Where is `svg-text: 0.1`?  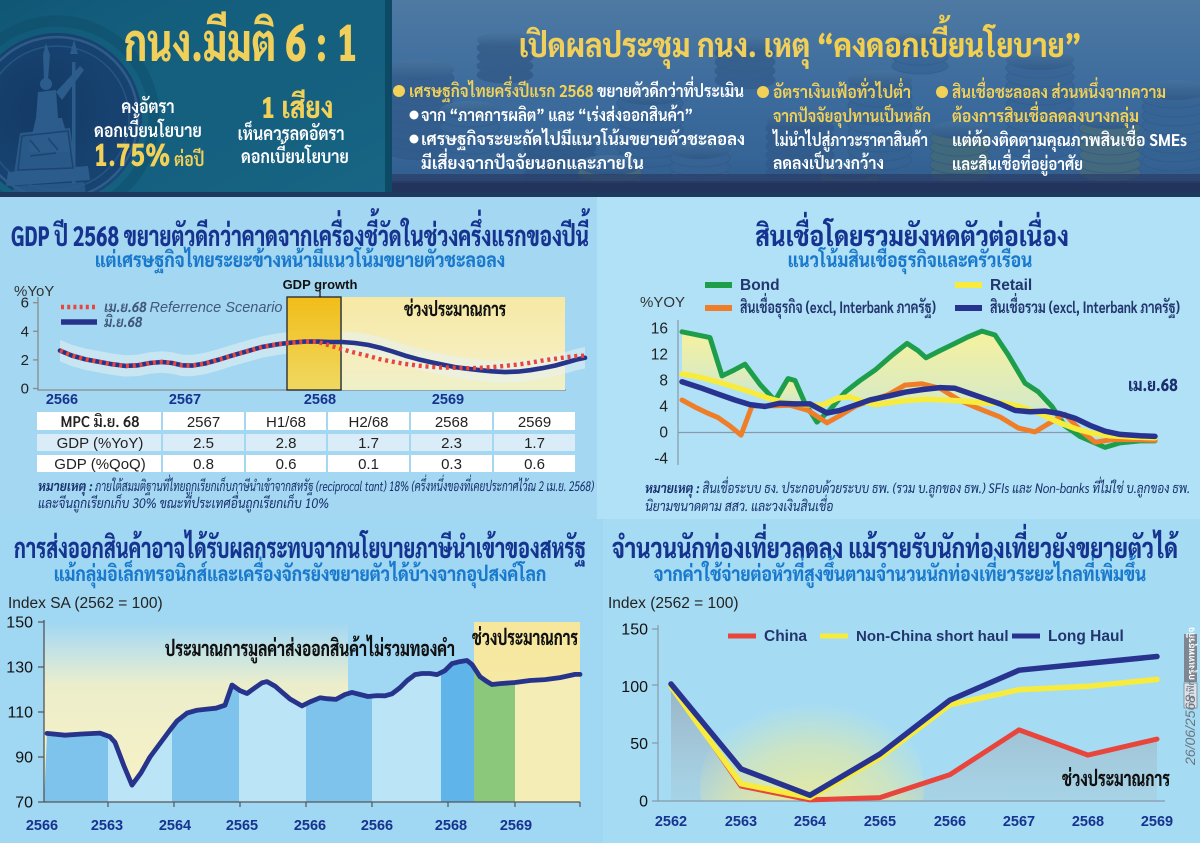
svg-text: 0.1 is located at coordinates (368, 464).